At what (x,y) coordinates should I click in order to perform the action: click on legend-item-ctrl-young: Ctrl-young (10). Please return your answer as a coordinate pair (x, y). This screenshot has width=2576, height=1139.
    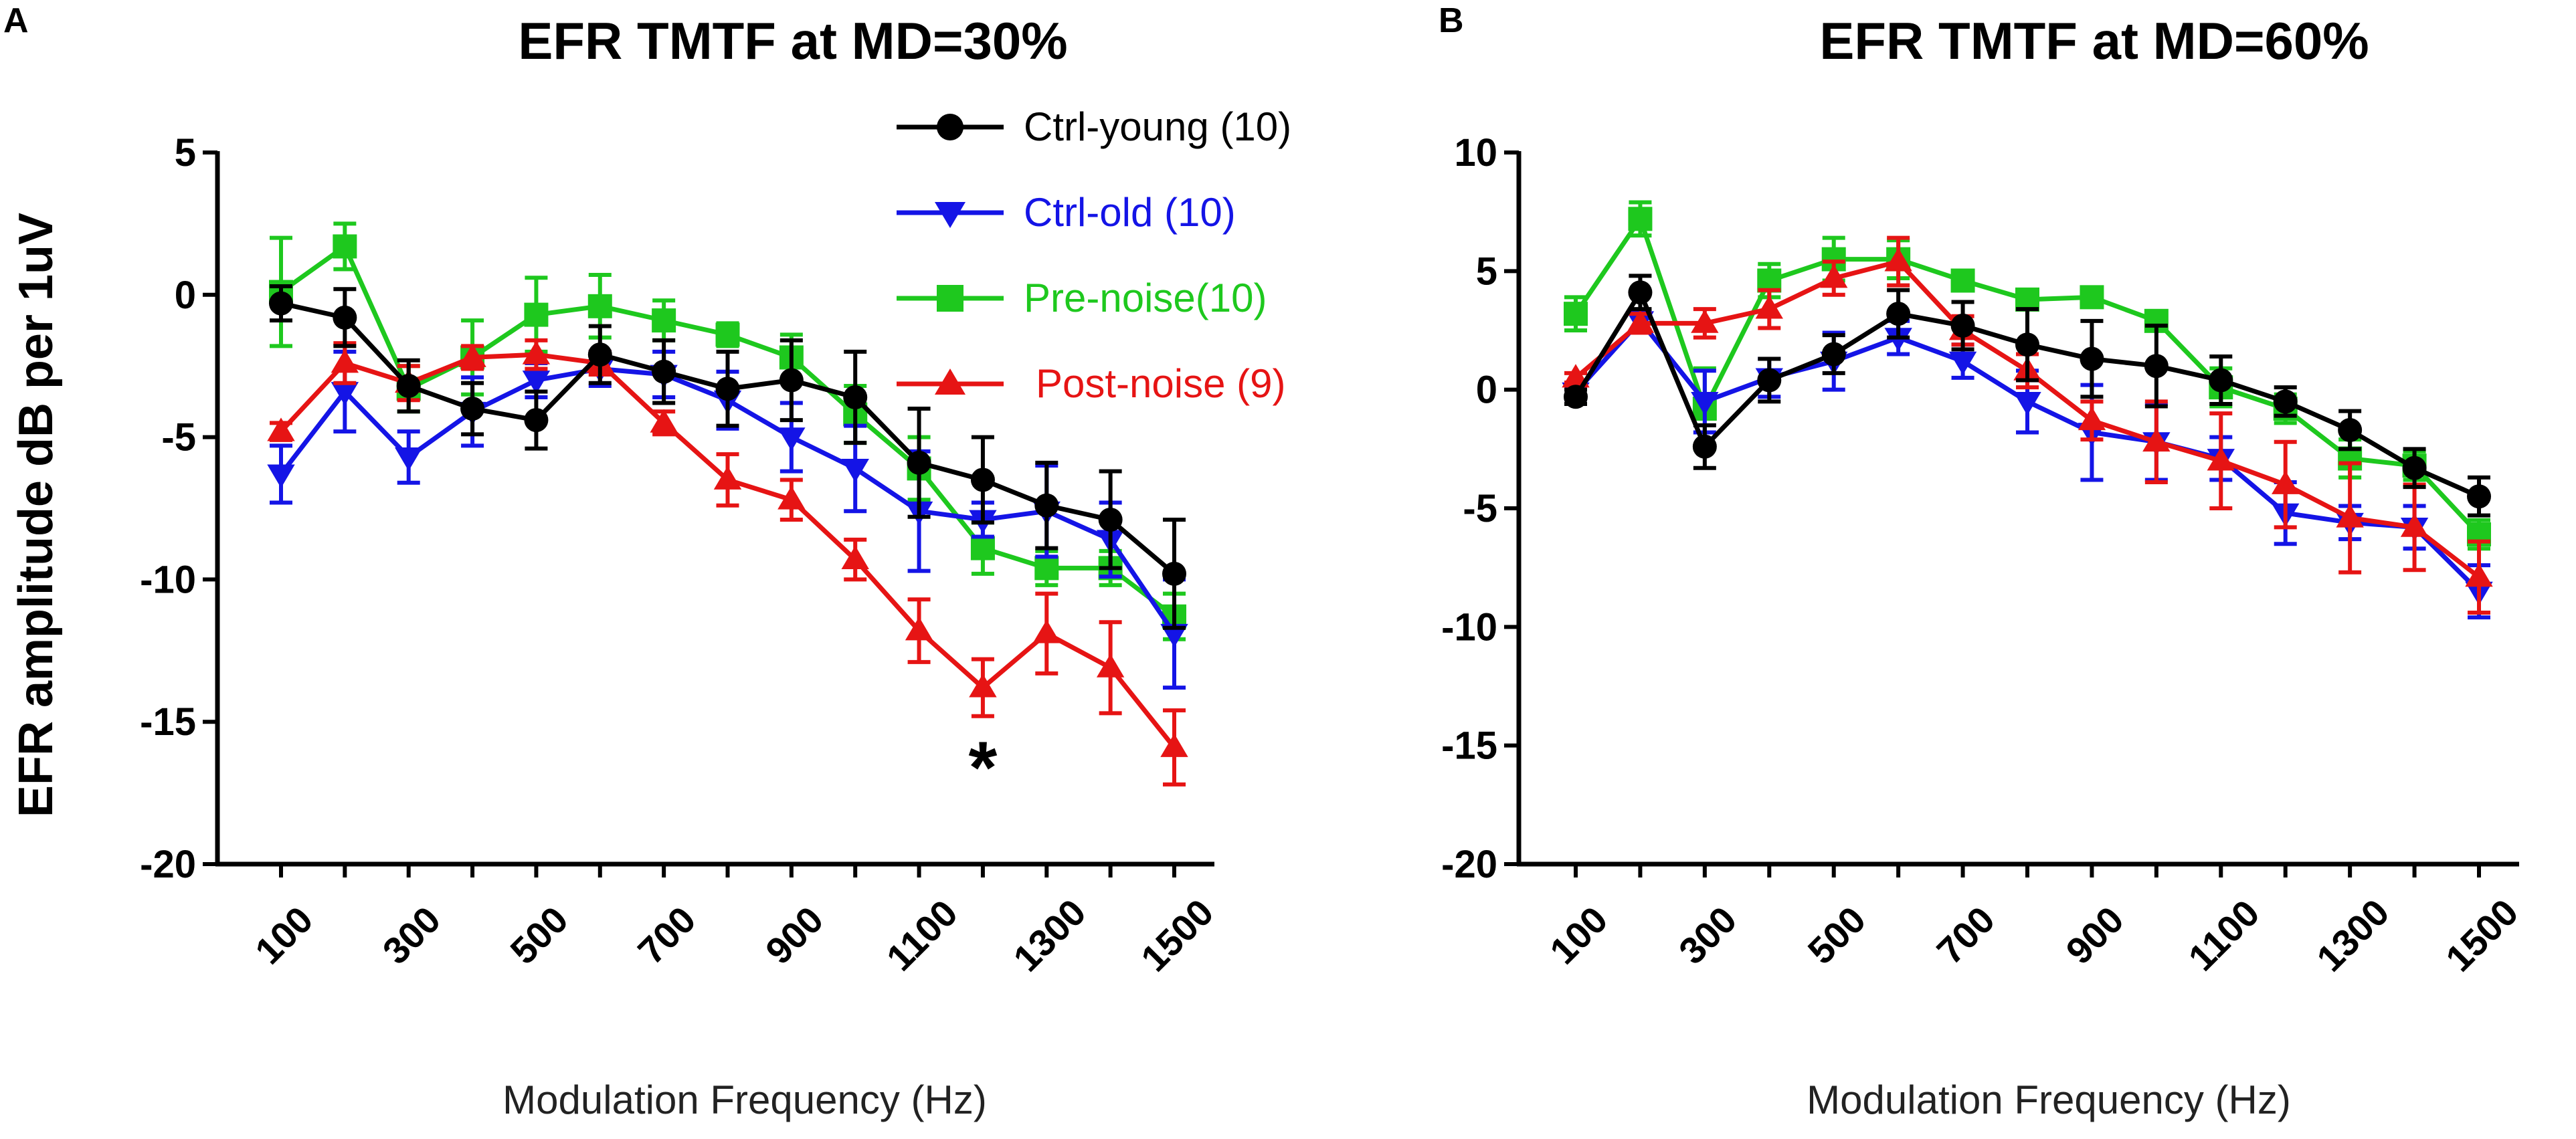
    Looking at the image, I should click on (1094, 126).